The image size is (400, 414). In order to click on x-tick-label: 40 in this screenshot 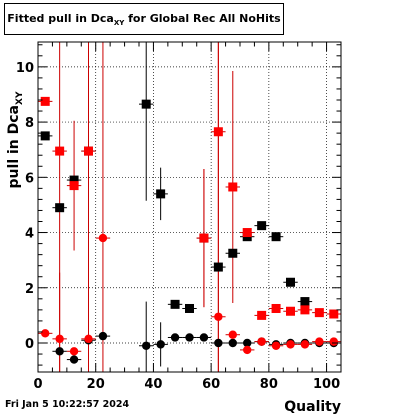, I will do `click(153, 384)`.